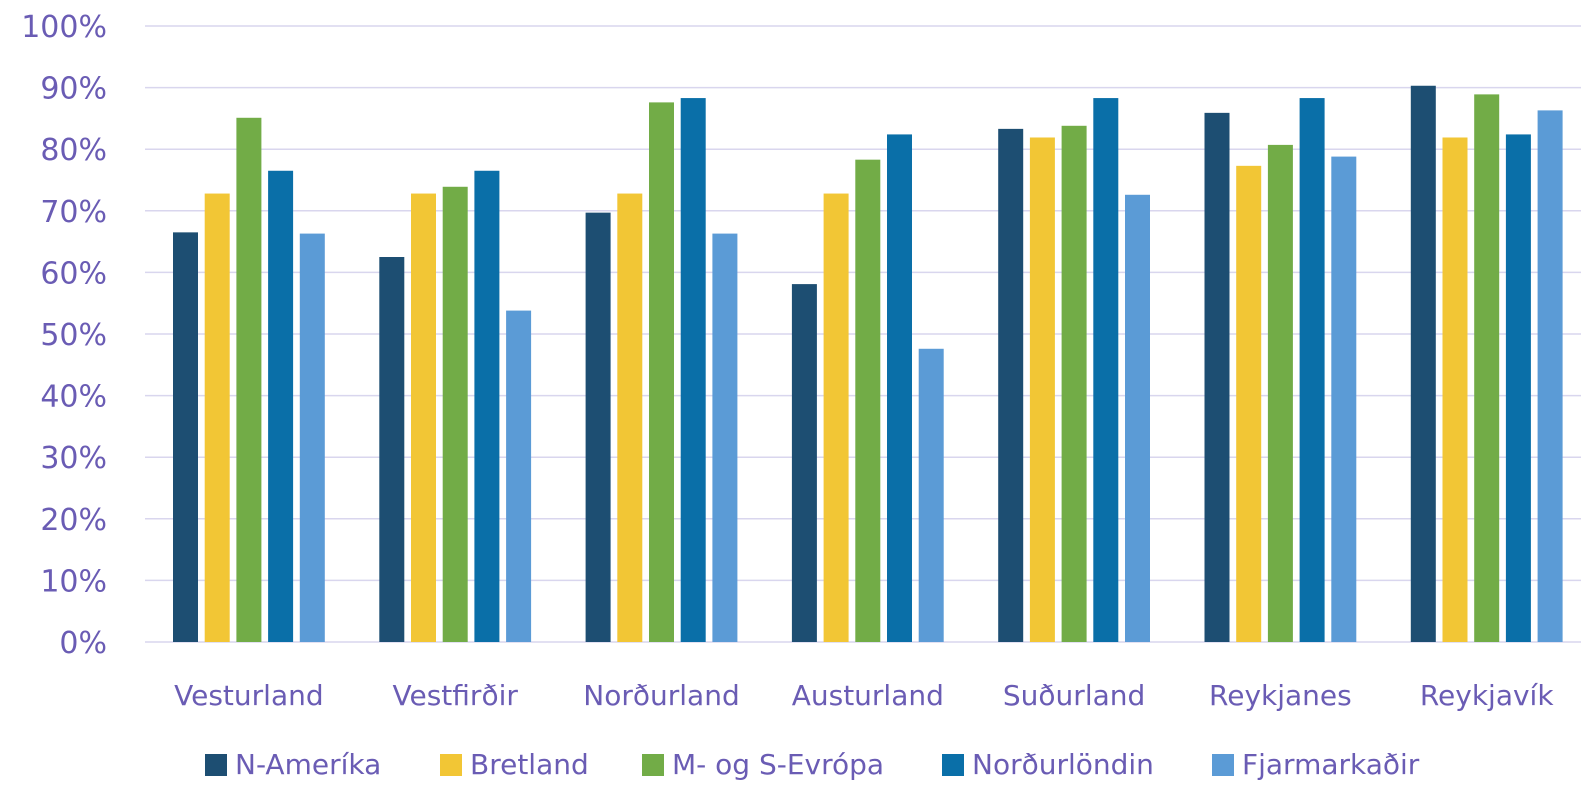 Image resolution: width=1581 pixels, height=788 pixels. What do you see at coordinates (1063, 764) in the screenshot?
I see `legend-label: Norðurlöndin` at bounding box center [1063, 764].